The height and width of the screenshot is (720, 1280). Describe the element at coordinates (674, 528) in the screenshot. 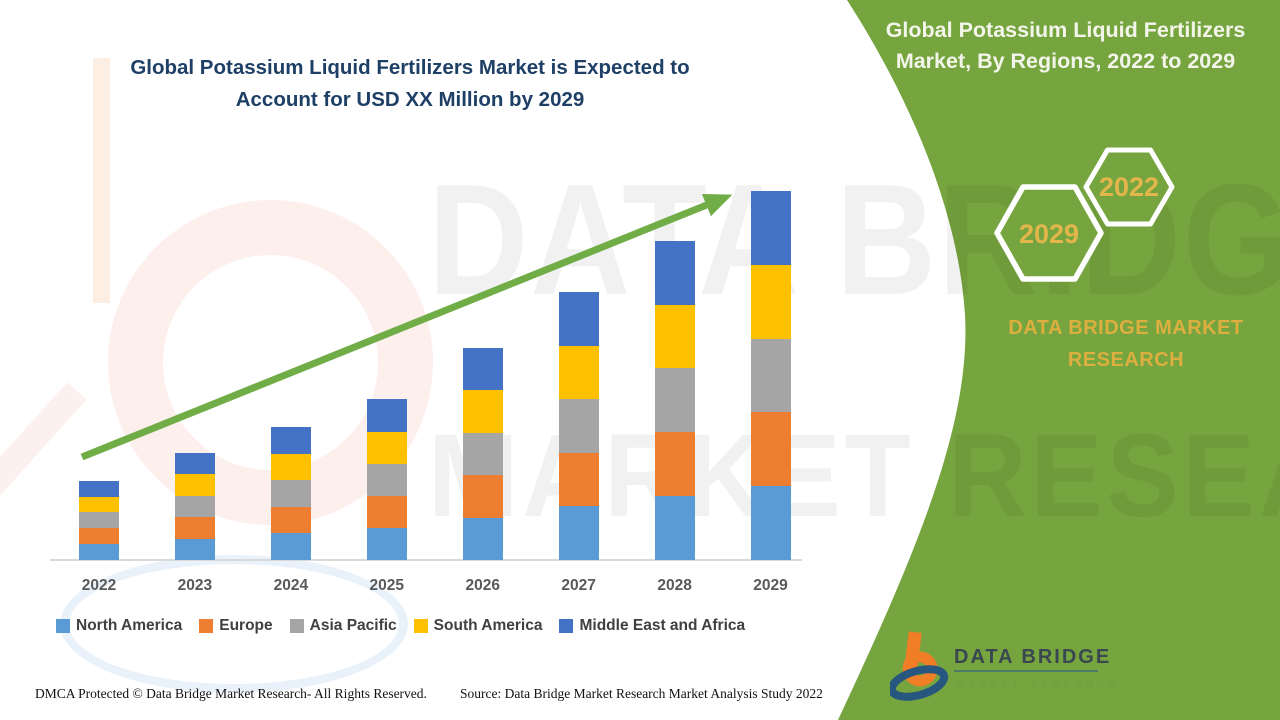

I see `bar-segment-2028-north-america` at that location.